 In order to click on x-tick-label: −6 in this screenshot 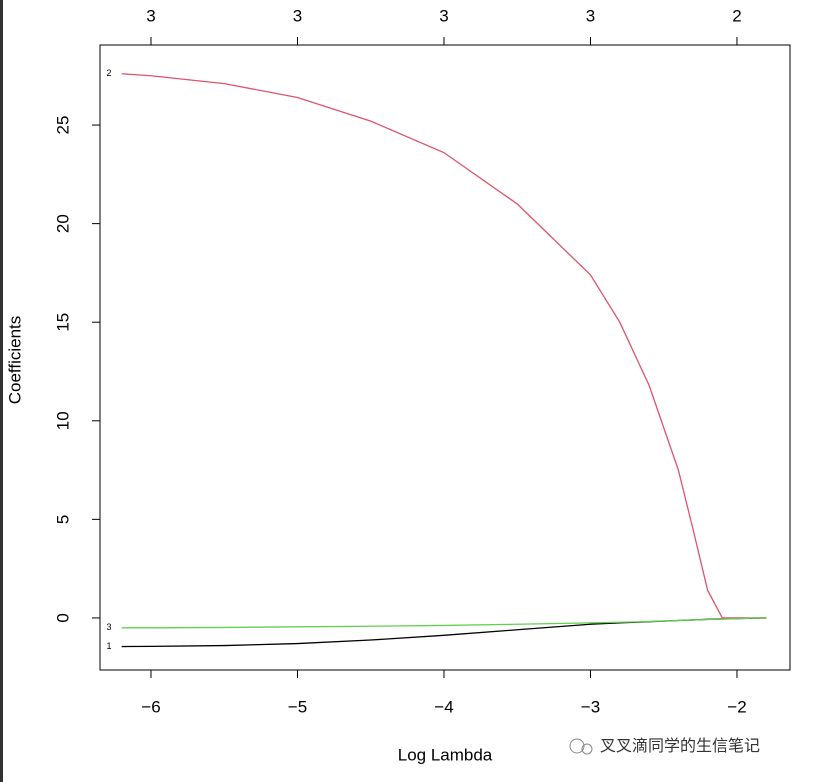, I will do `click(150, 706)`.